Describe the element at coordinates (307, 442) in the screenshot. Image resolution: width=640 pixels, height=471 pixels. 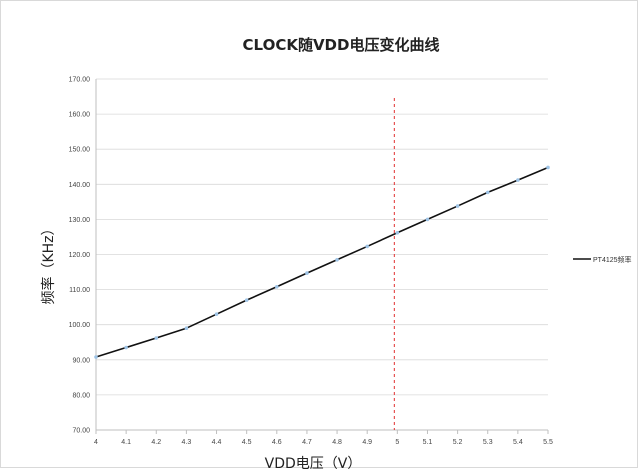
I see `x-tick-label: 4.7` at that location.